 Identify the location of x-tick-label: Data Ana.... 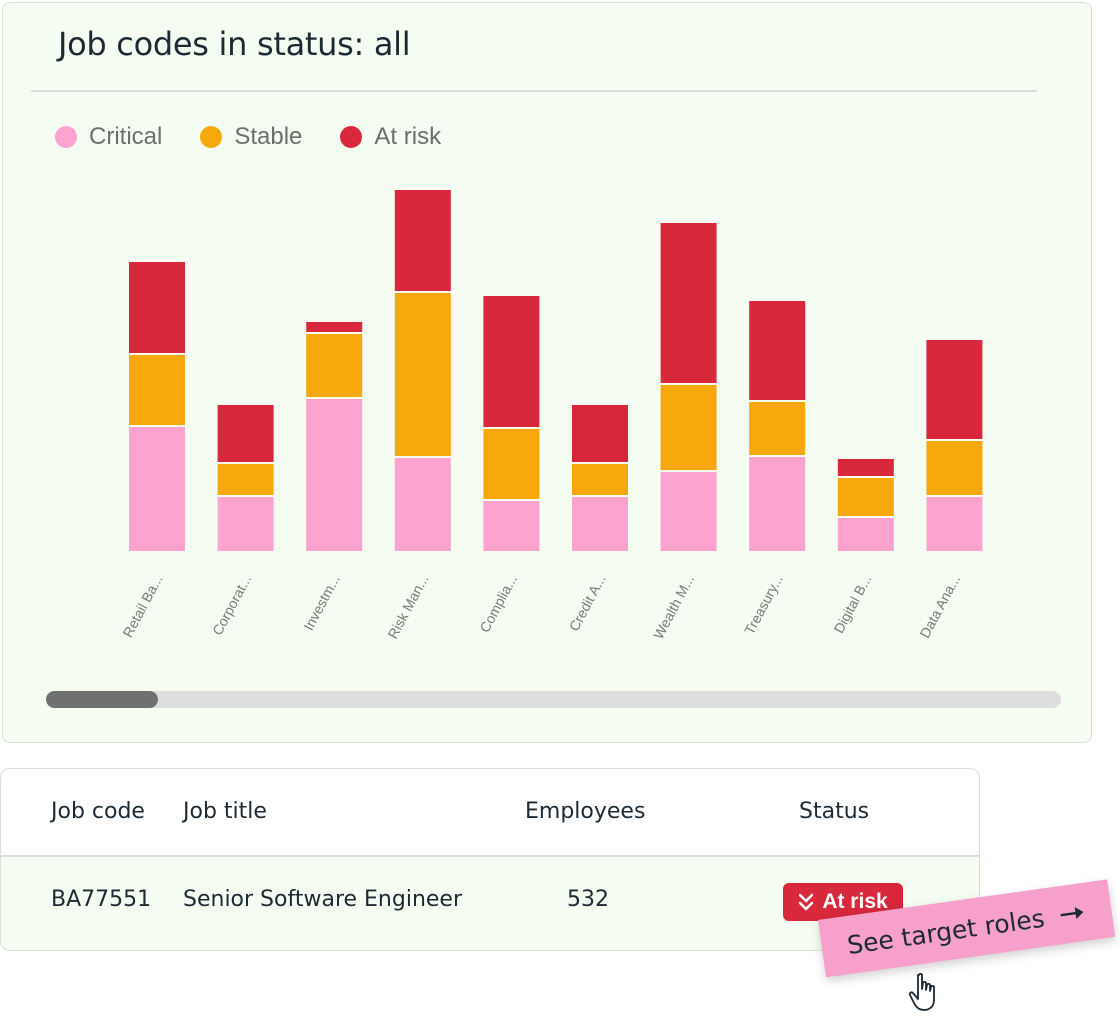
(939, 606).